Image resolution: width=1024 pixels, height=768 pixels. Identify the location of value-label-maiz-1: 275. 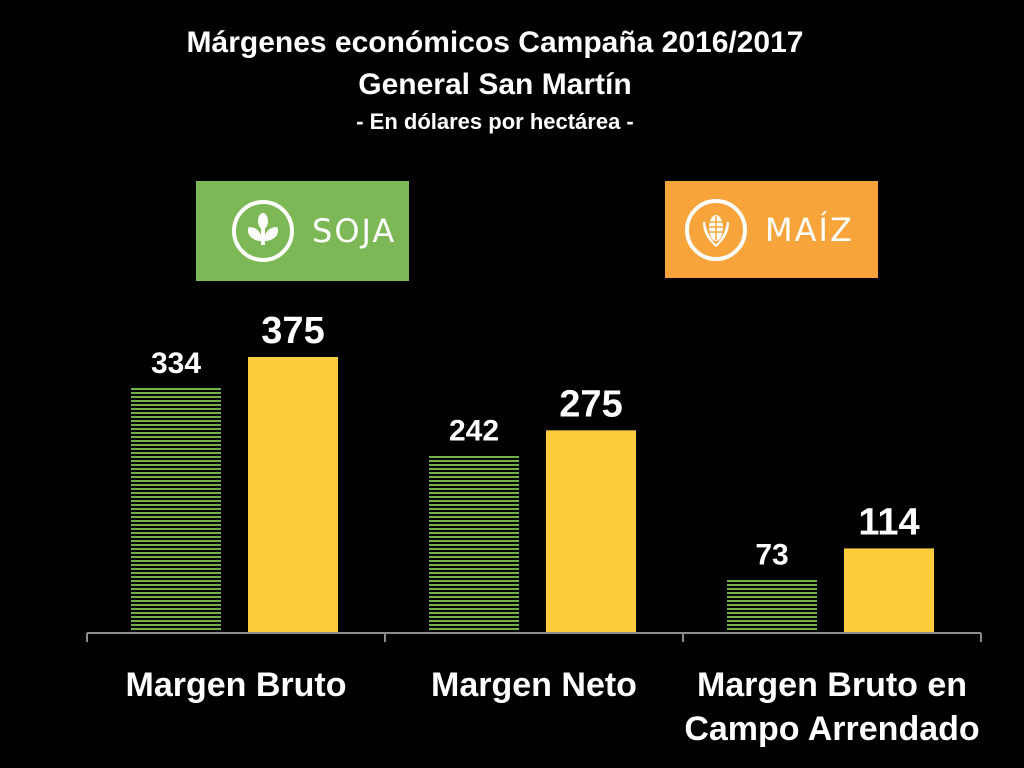
(590, 404).